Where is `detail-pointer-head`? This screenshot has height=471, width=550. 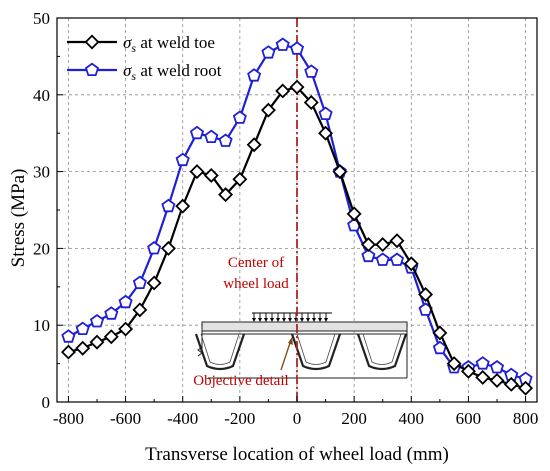
detail-pointer-head is located at coordinates (290, 341).